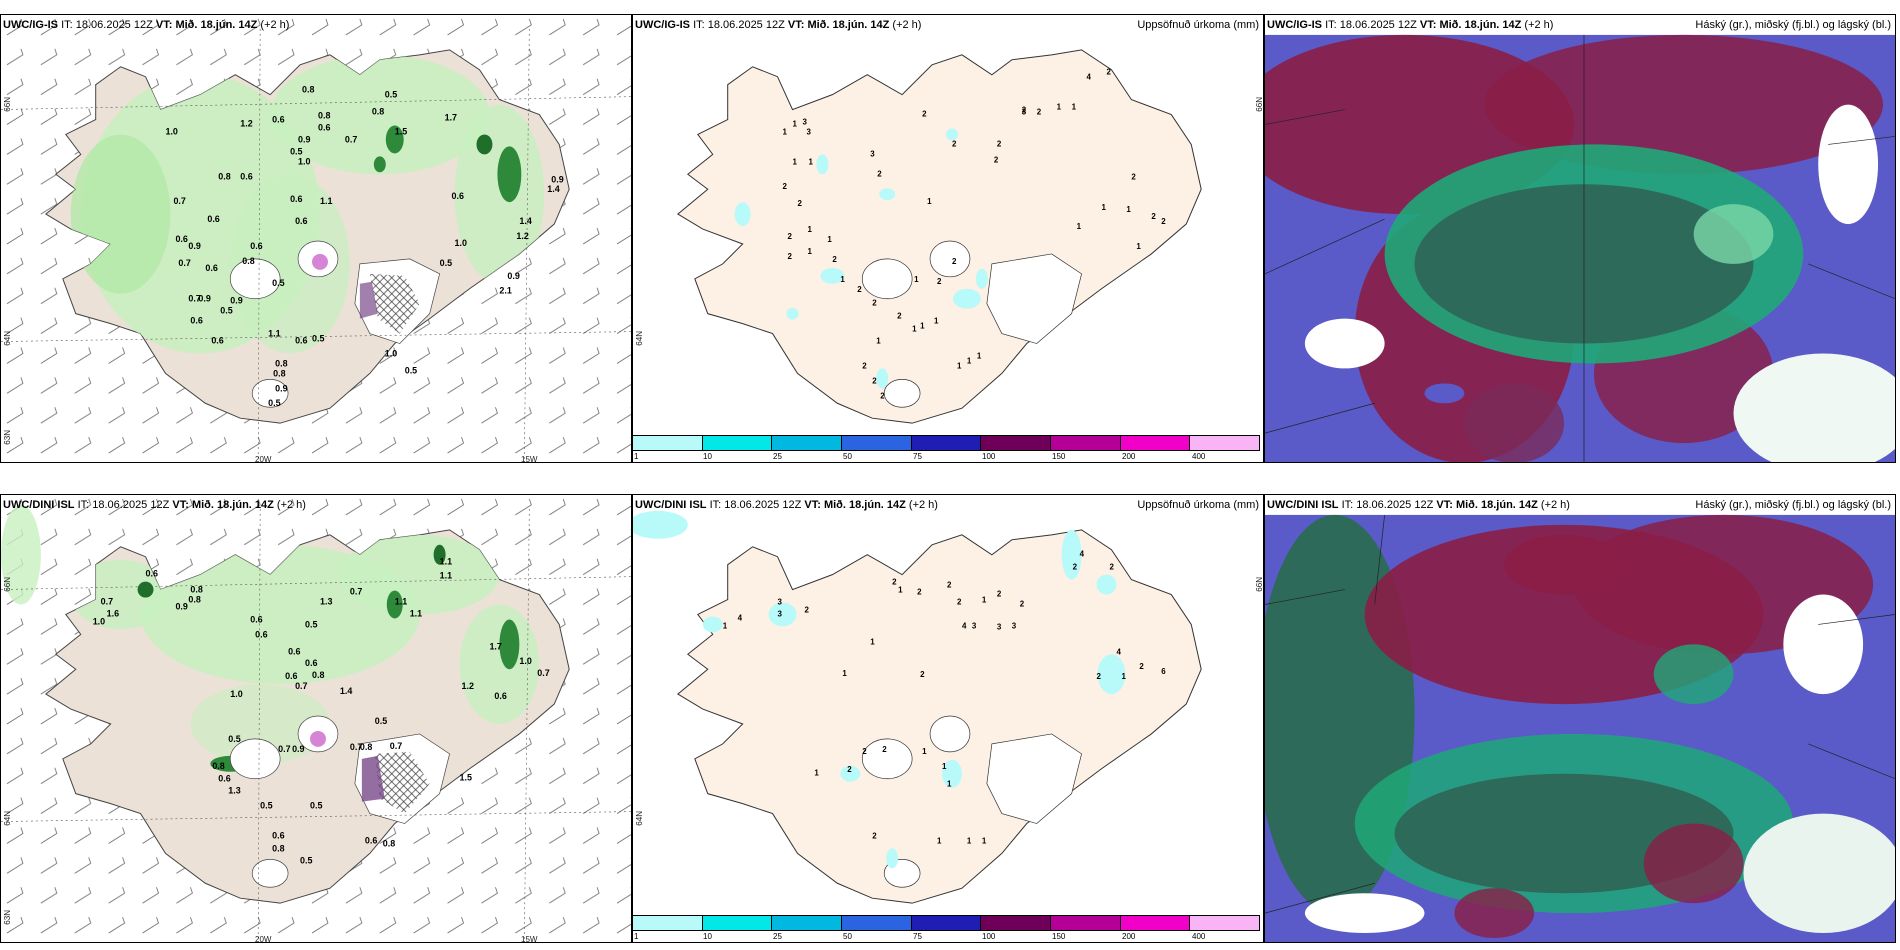 This screenshot has width=1900, height=950. What do you see at coordinates (446, 576) in the screenshot?
I see `precip-value: 1.1` at bounding box center [446, 576].